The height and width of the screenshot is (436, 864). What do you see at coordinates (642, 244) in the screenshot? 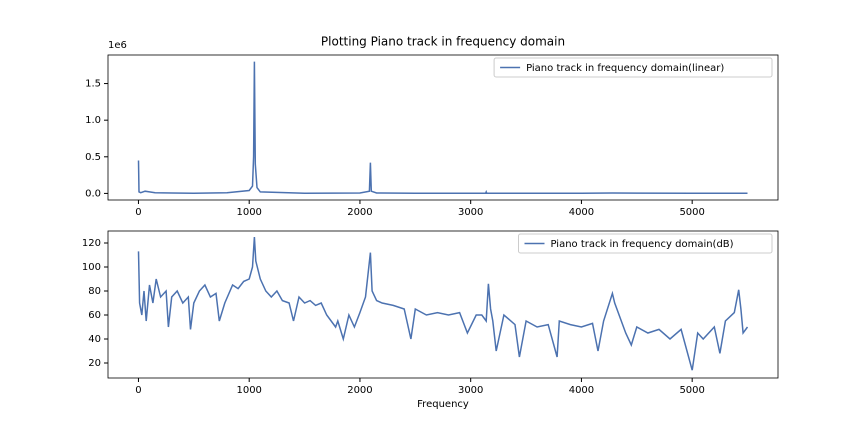
I see `legend-label: Piano track in frequency domain(dB)` at bounding box center [642, 244].